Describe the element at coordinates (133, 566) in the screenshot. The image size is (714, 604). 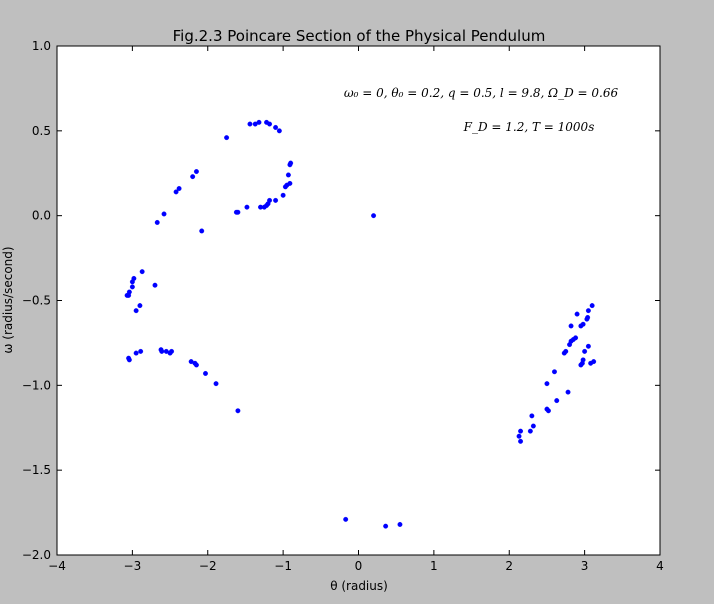
I see `x-tick-label: −3` at that location.